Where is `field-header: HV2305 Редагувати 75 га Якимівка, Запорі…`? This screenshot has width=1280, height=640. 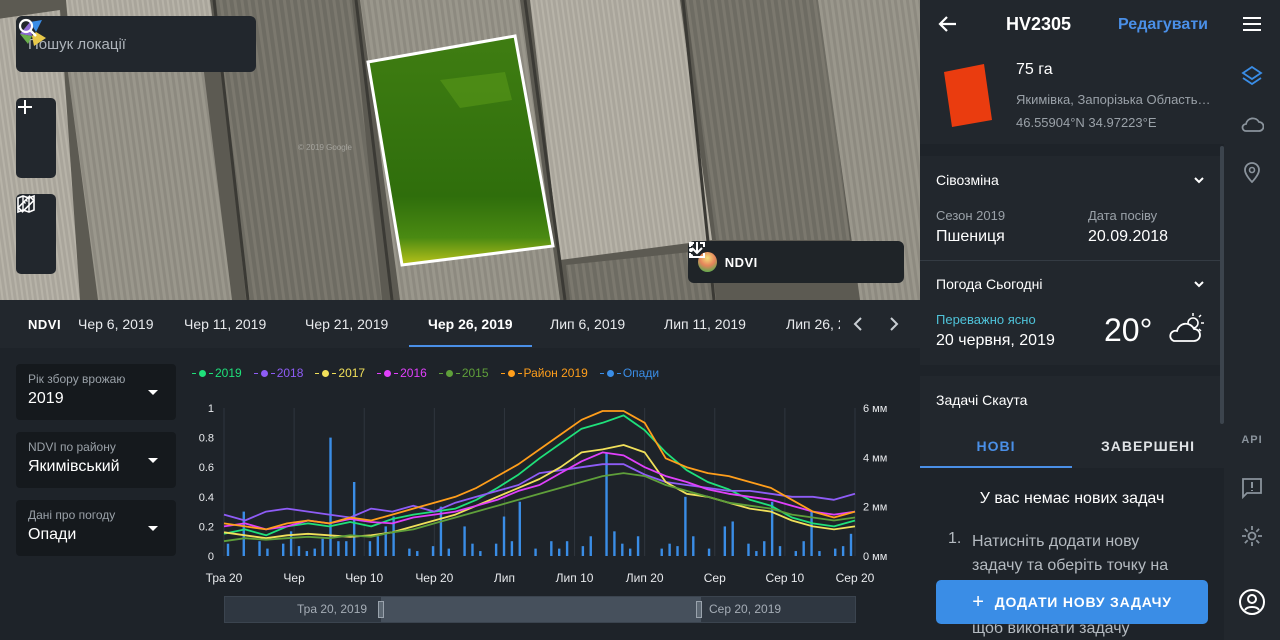
field-header: HV2305 Редагувати 75 га Якимівка, Запорі… is located at coordinates (1072, 72).